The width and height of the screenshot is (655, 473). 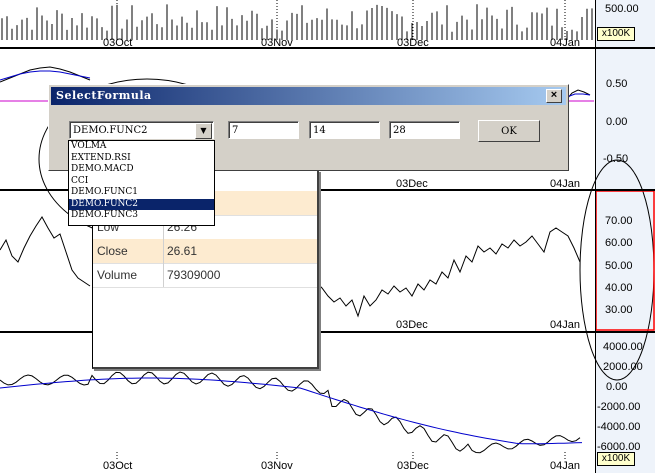 What do you see at coordinates (565, 184) in the screenshot?
I see `macd-date-label: 04Jan` at bounding box center [565, 184].